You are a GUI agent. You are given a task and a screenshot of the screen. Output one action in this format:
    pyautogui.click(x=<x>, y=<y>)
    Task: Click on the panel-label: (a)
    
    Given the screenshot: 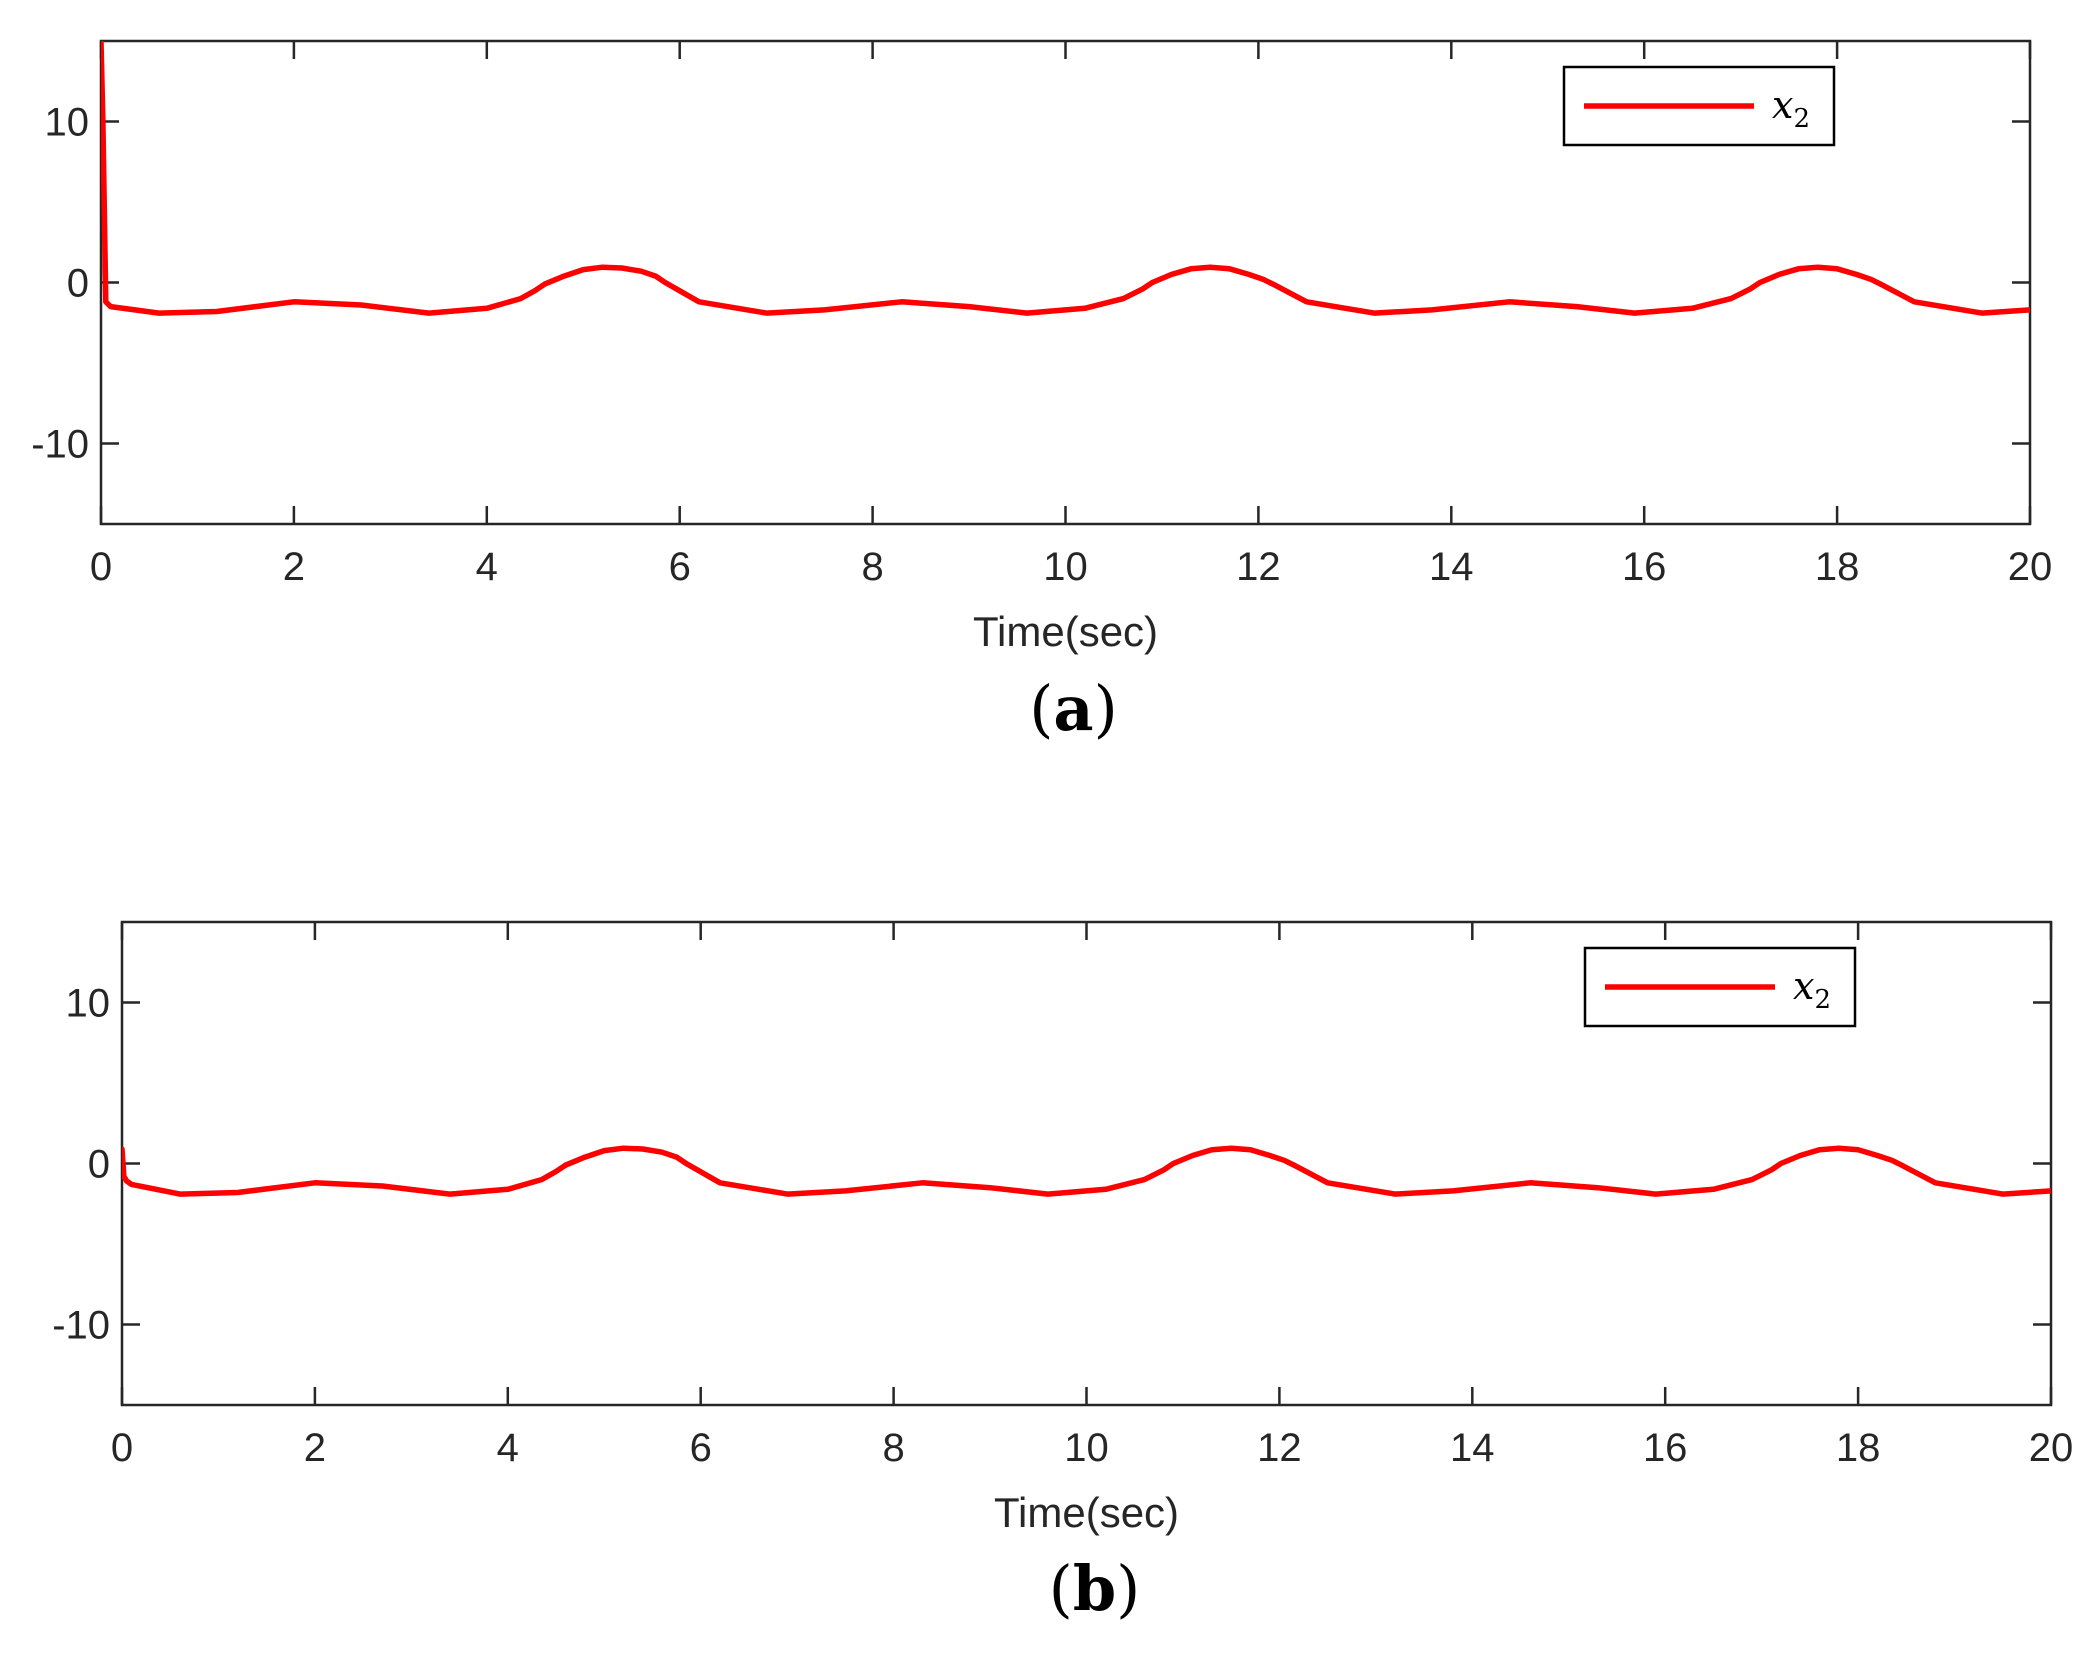 What is the action you would take?
    pyautogui.click(x=1073, y=708)
    